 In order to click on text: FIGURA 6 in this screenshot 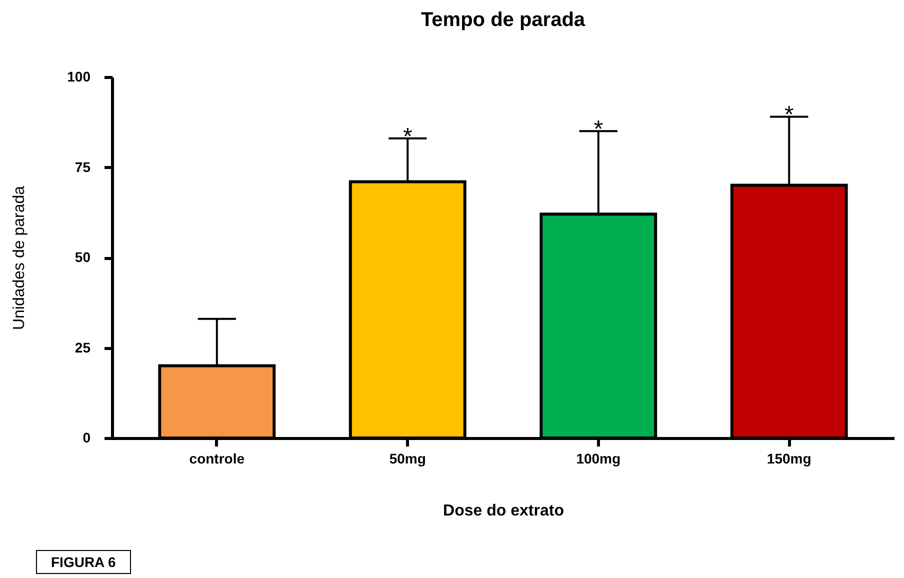, I will do `click(83, 562)`.